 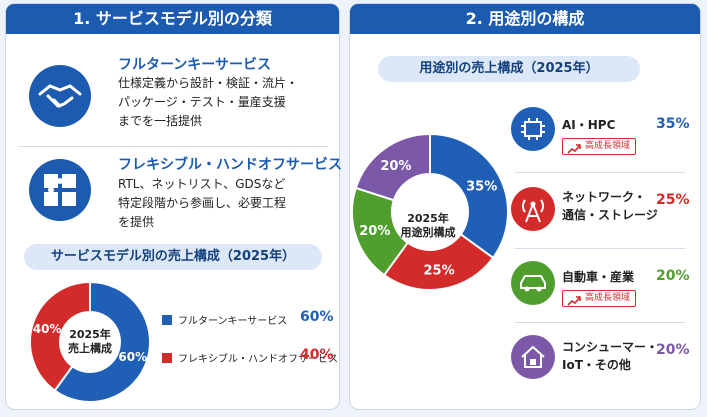 What do you see at coordinates (172, 19) in the screenshot?
I see `left-header: 1. サービスモデル別の分類` at bounding box center [172, 19].